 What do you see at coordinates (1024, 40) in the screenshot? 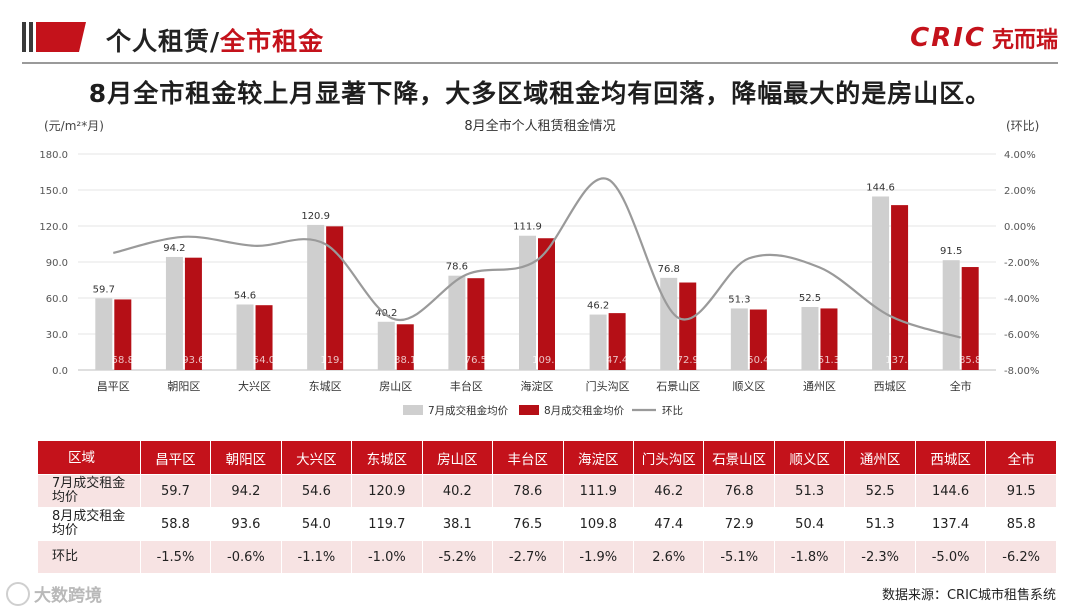
I see `logo-cn: 克而瑞` at bounding box center [1024, 40].